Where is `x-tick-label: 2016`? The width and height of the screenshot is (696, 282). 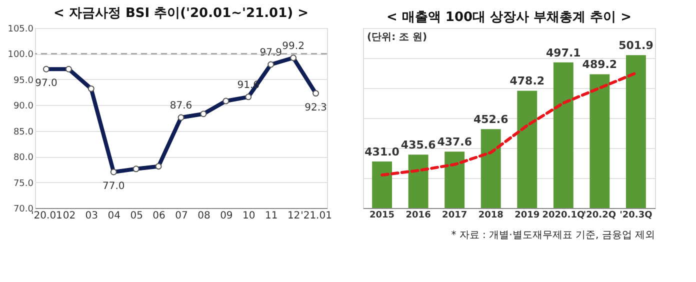
x-tick-label: 2016 is located at coordinates (418, 215).